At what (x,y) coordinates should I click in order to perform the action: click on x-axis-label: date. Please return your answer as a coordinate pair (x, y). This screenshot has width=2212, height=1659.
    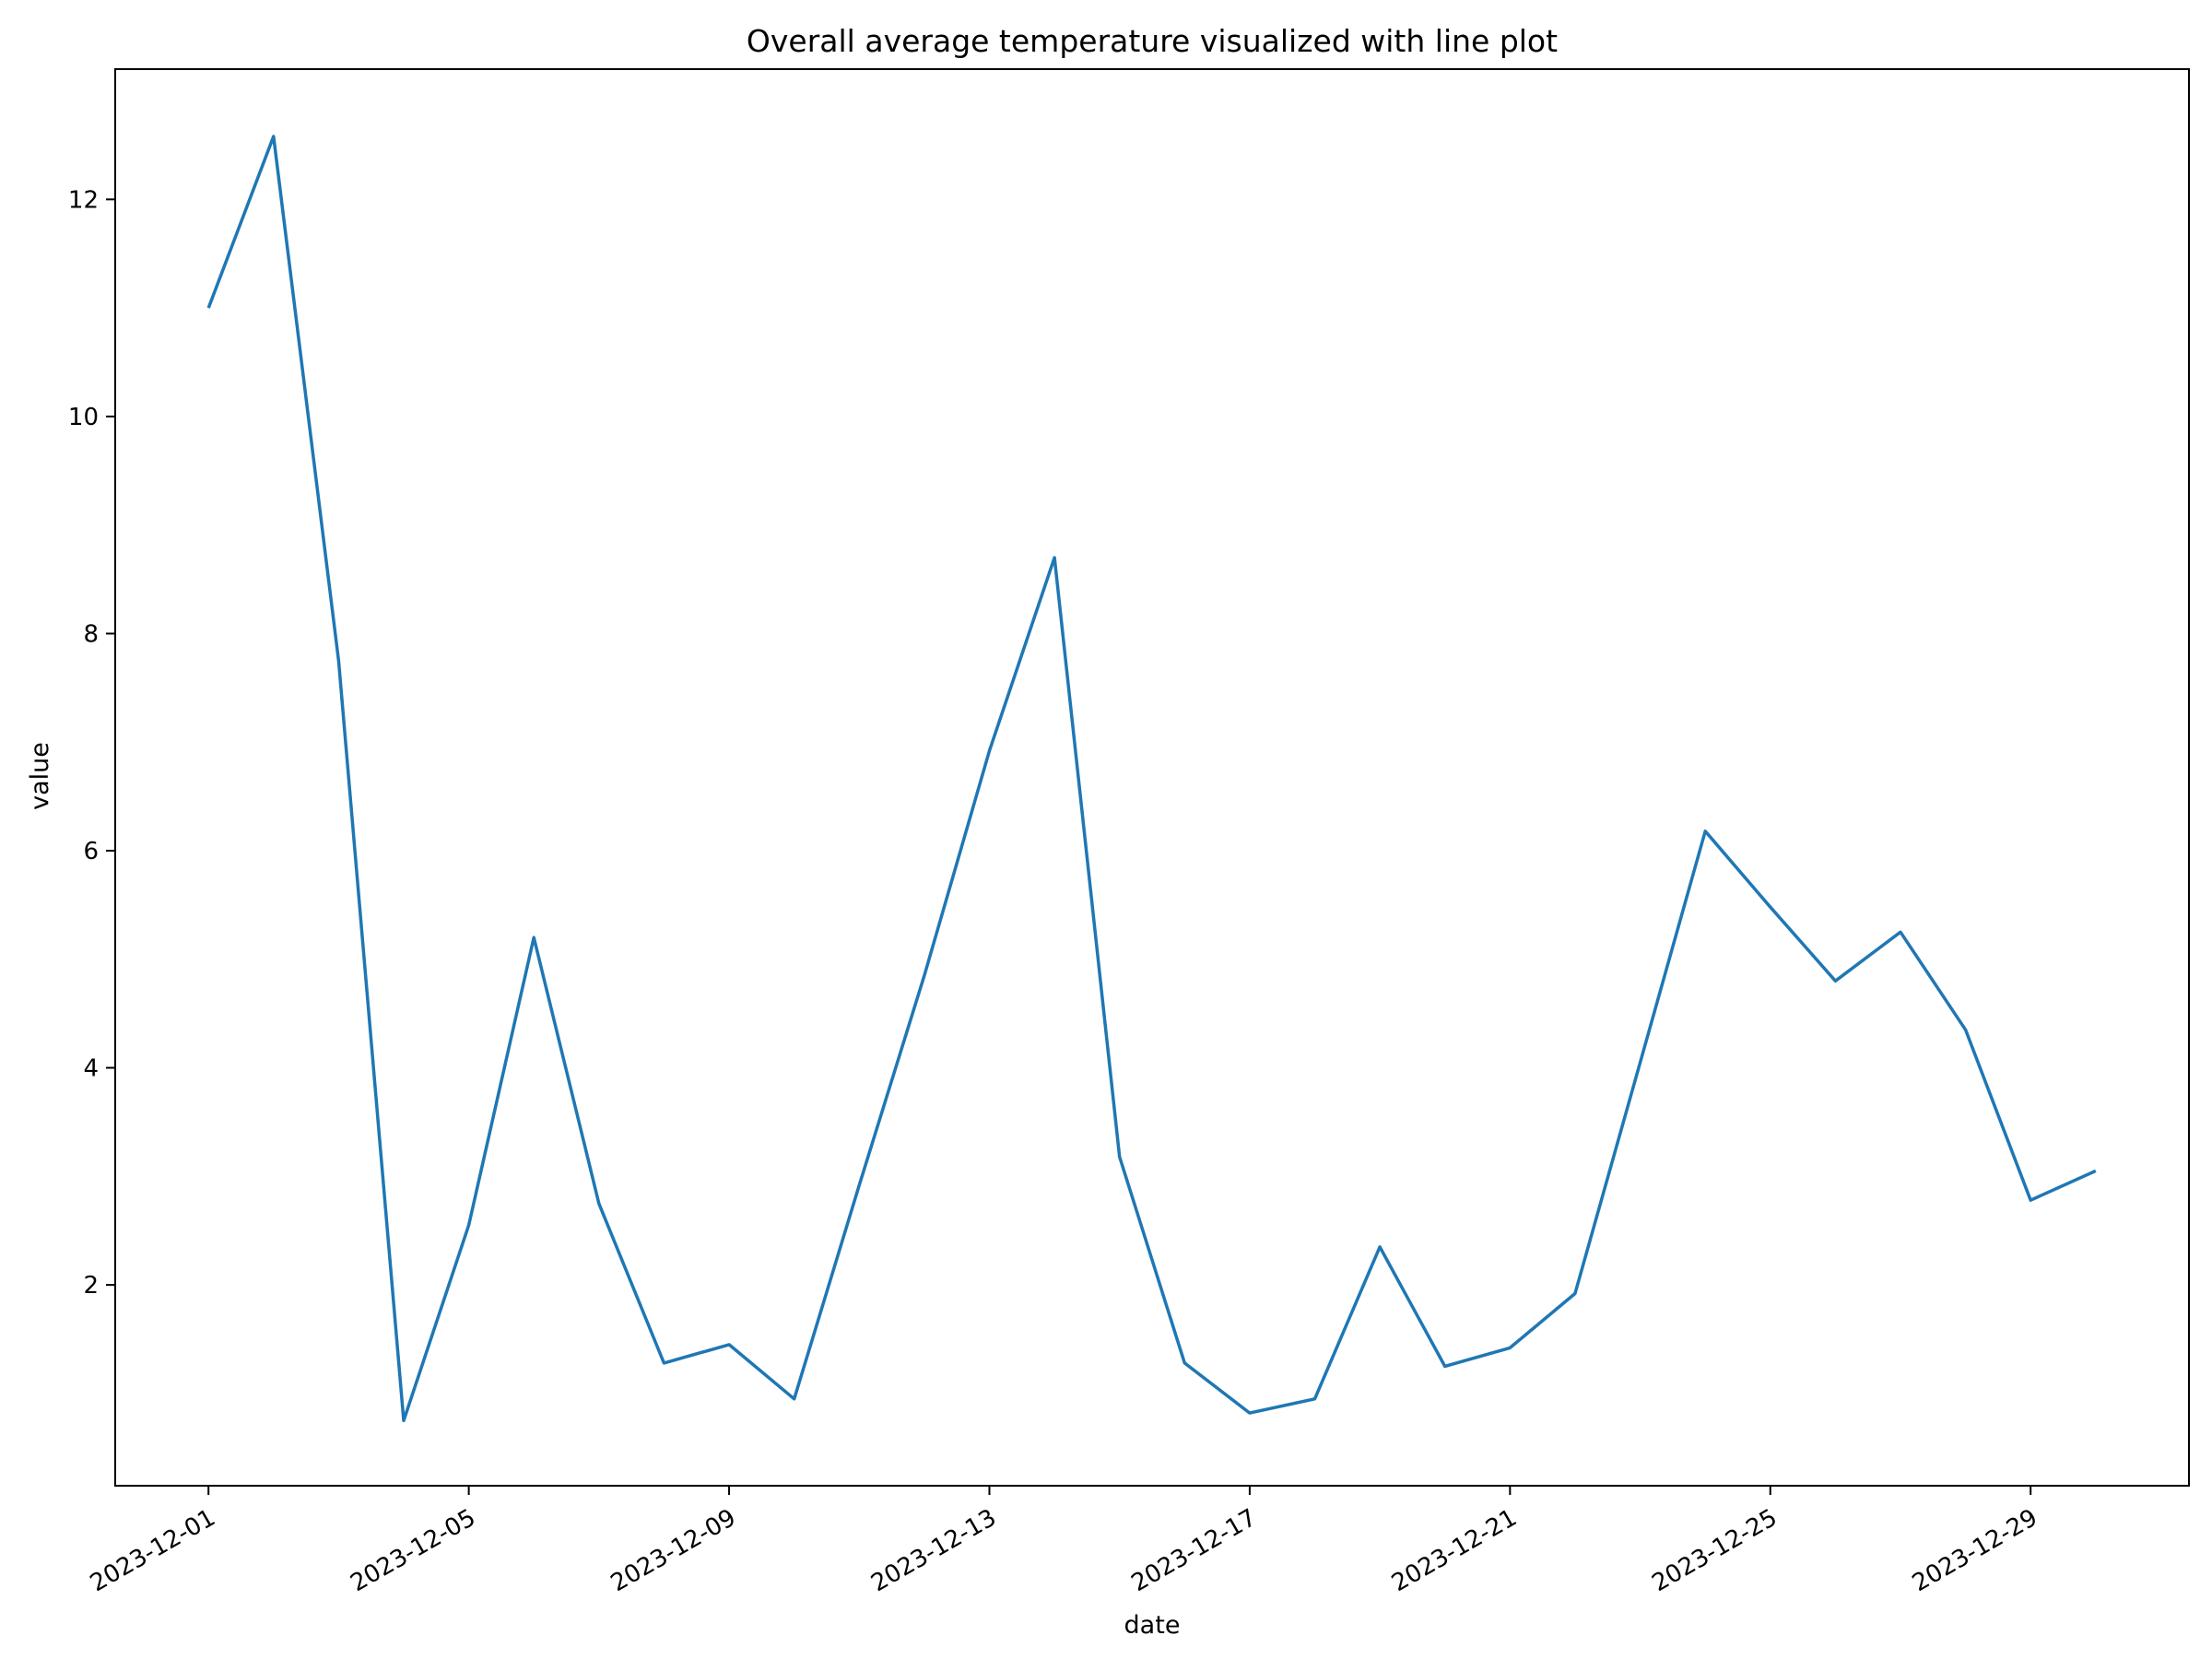
    Looking at the image, I should click on (1152, 1625).